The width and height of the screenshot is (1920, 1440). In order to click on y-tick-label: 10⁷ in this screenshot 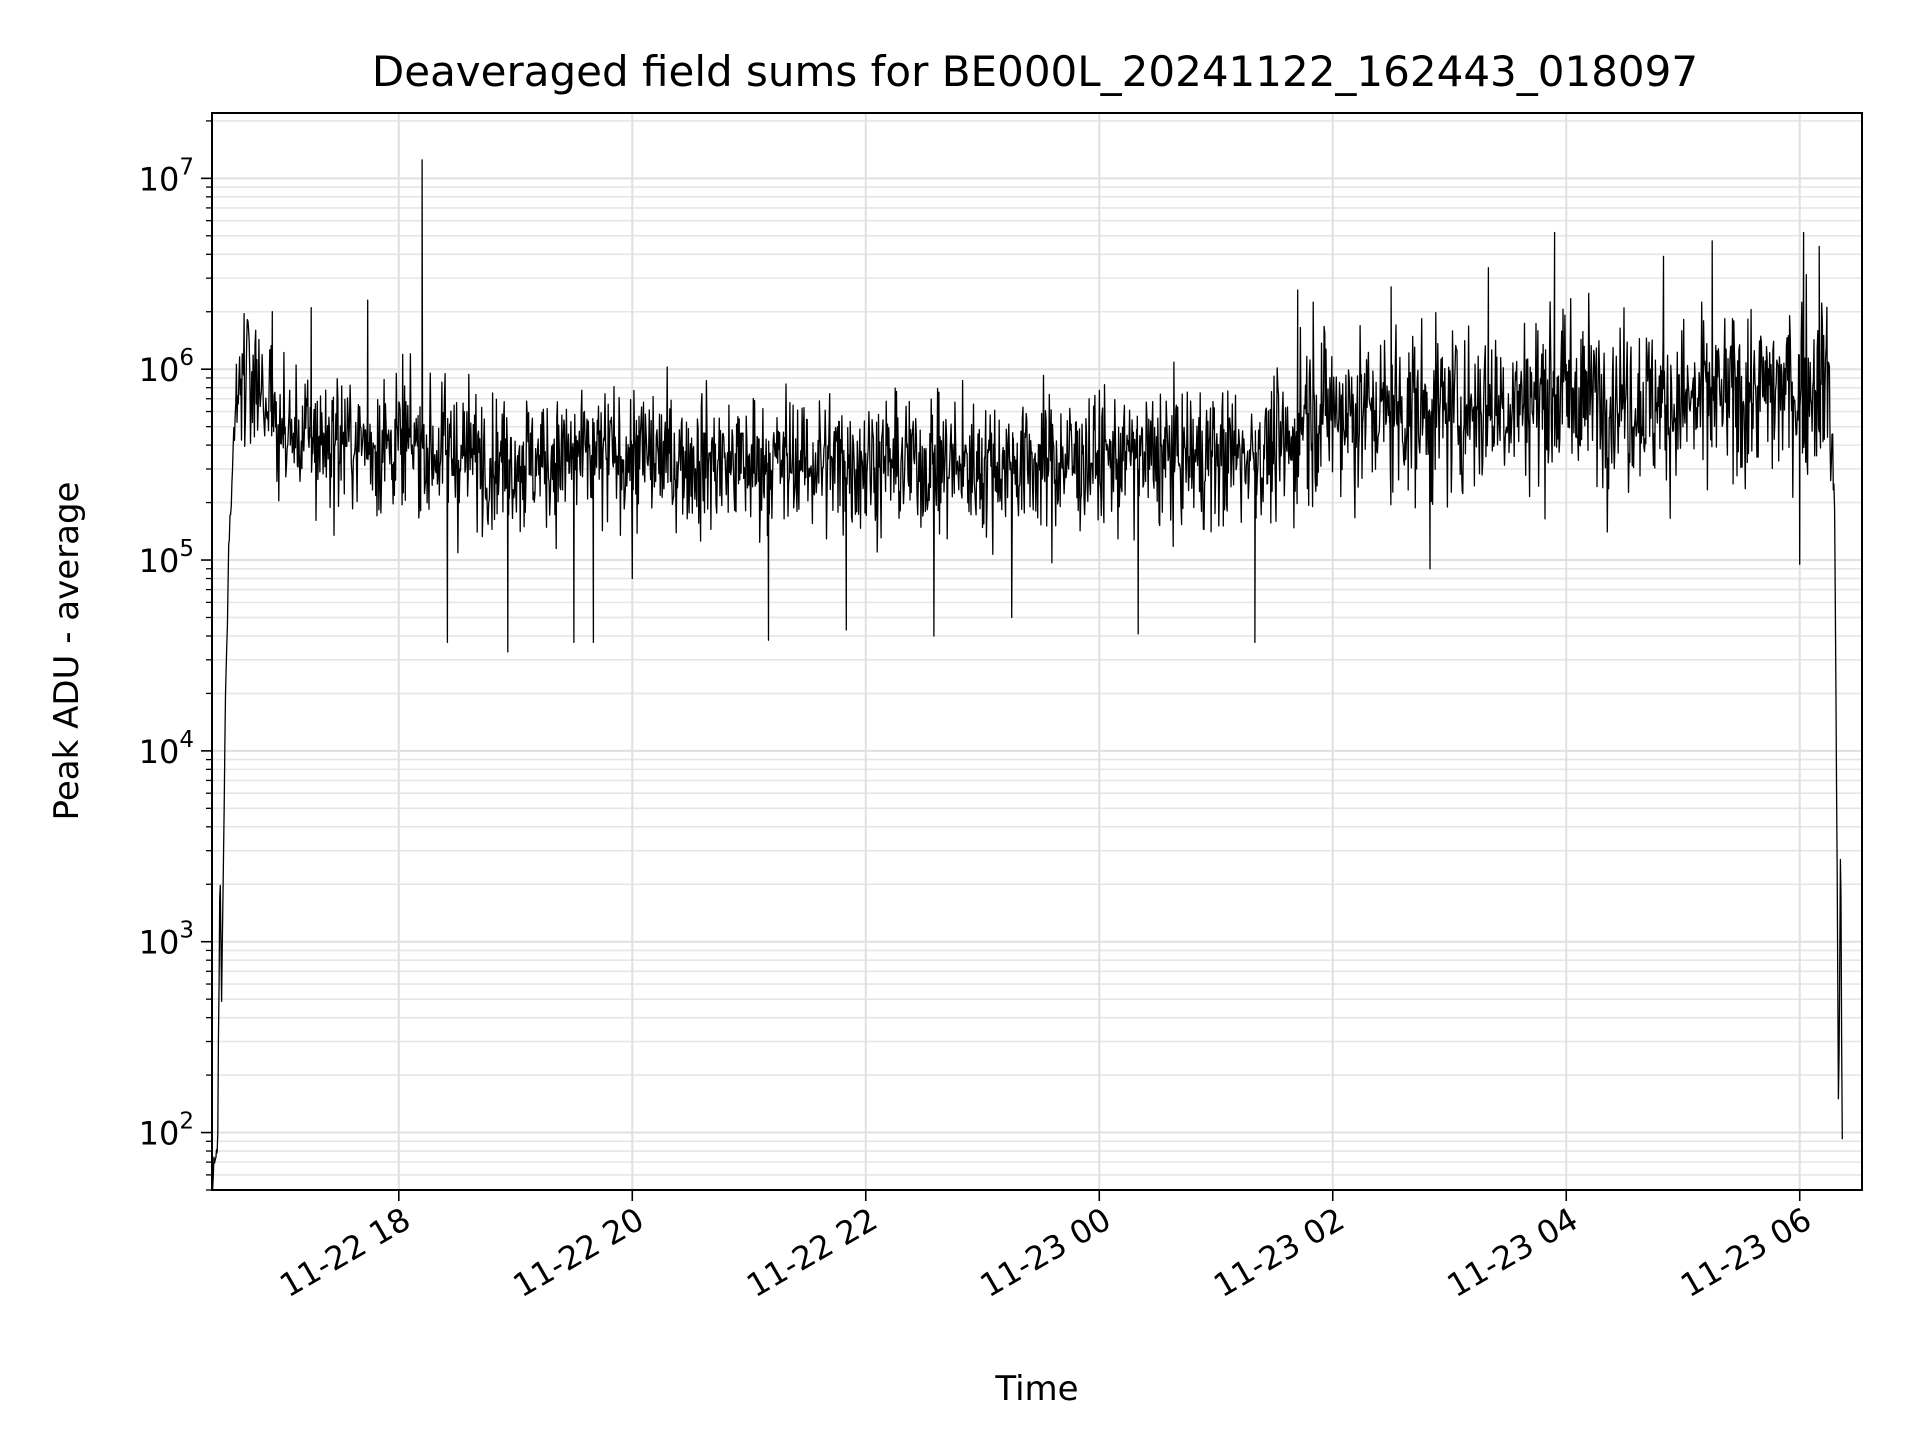, I will do `click(166, 176)`.